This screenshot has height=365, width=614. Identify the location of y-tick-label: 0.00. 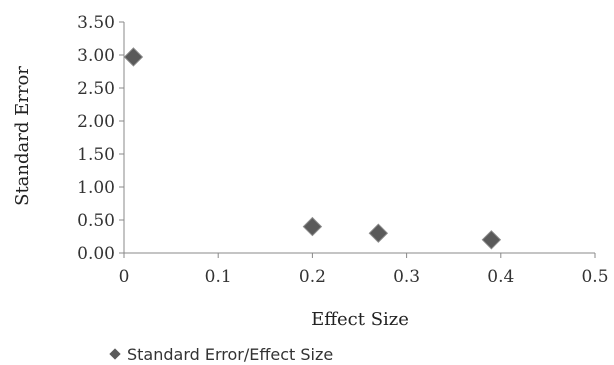
(96, 254).